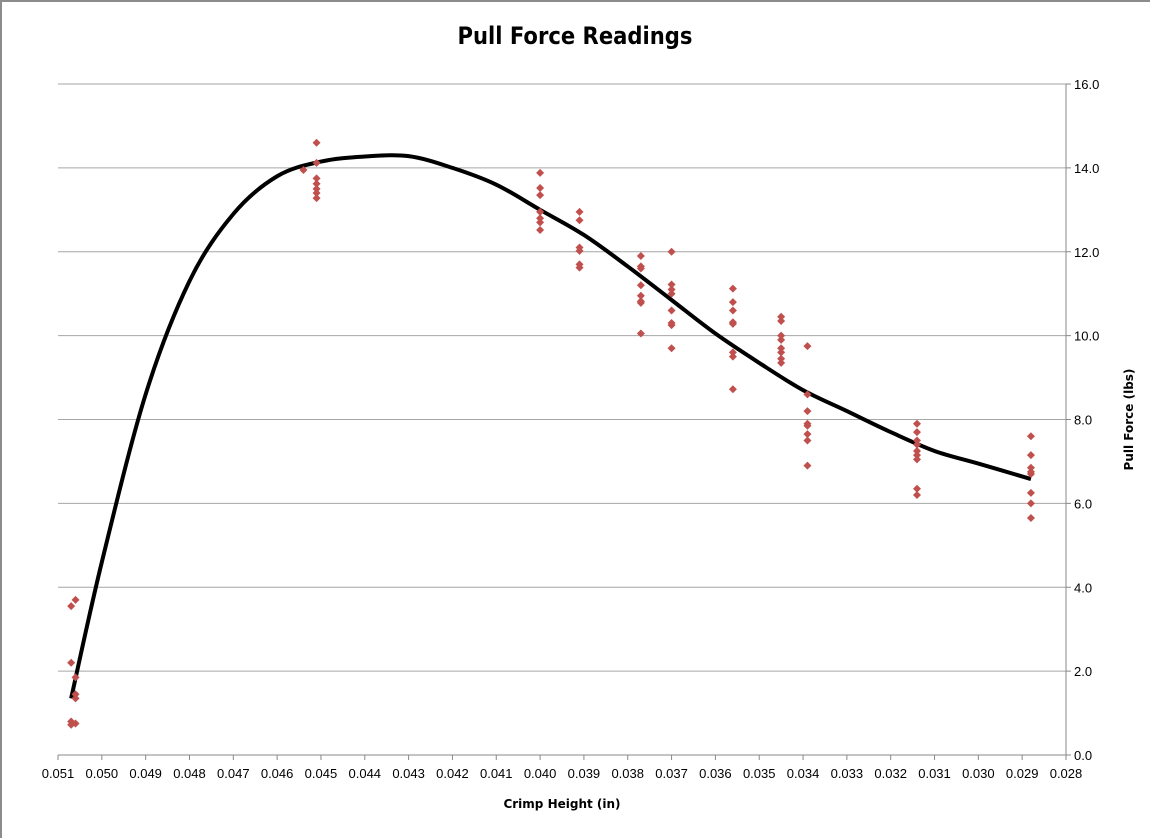  I want to click on y-axis-title: Pull Force (lbs), so click(1129, 420).